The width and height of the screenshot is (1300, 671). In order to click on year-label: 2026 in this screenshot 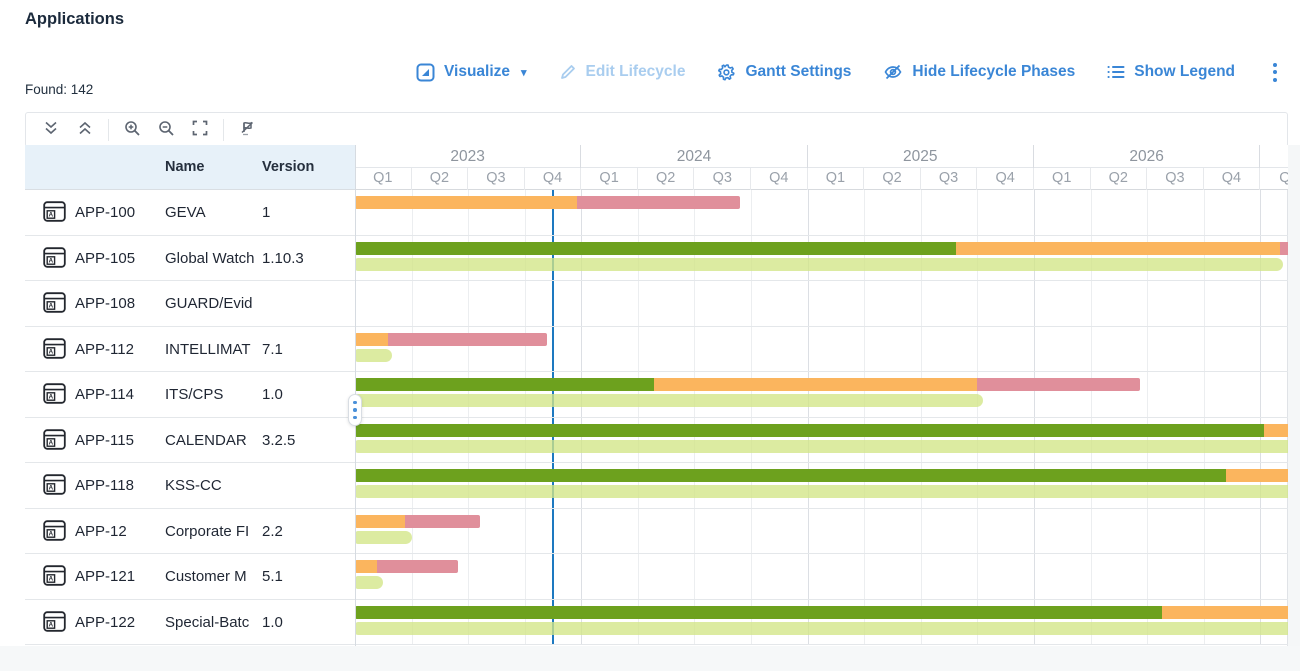, I will do `click(1147, 156)`.